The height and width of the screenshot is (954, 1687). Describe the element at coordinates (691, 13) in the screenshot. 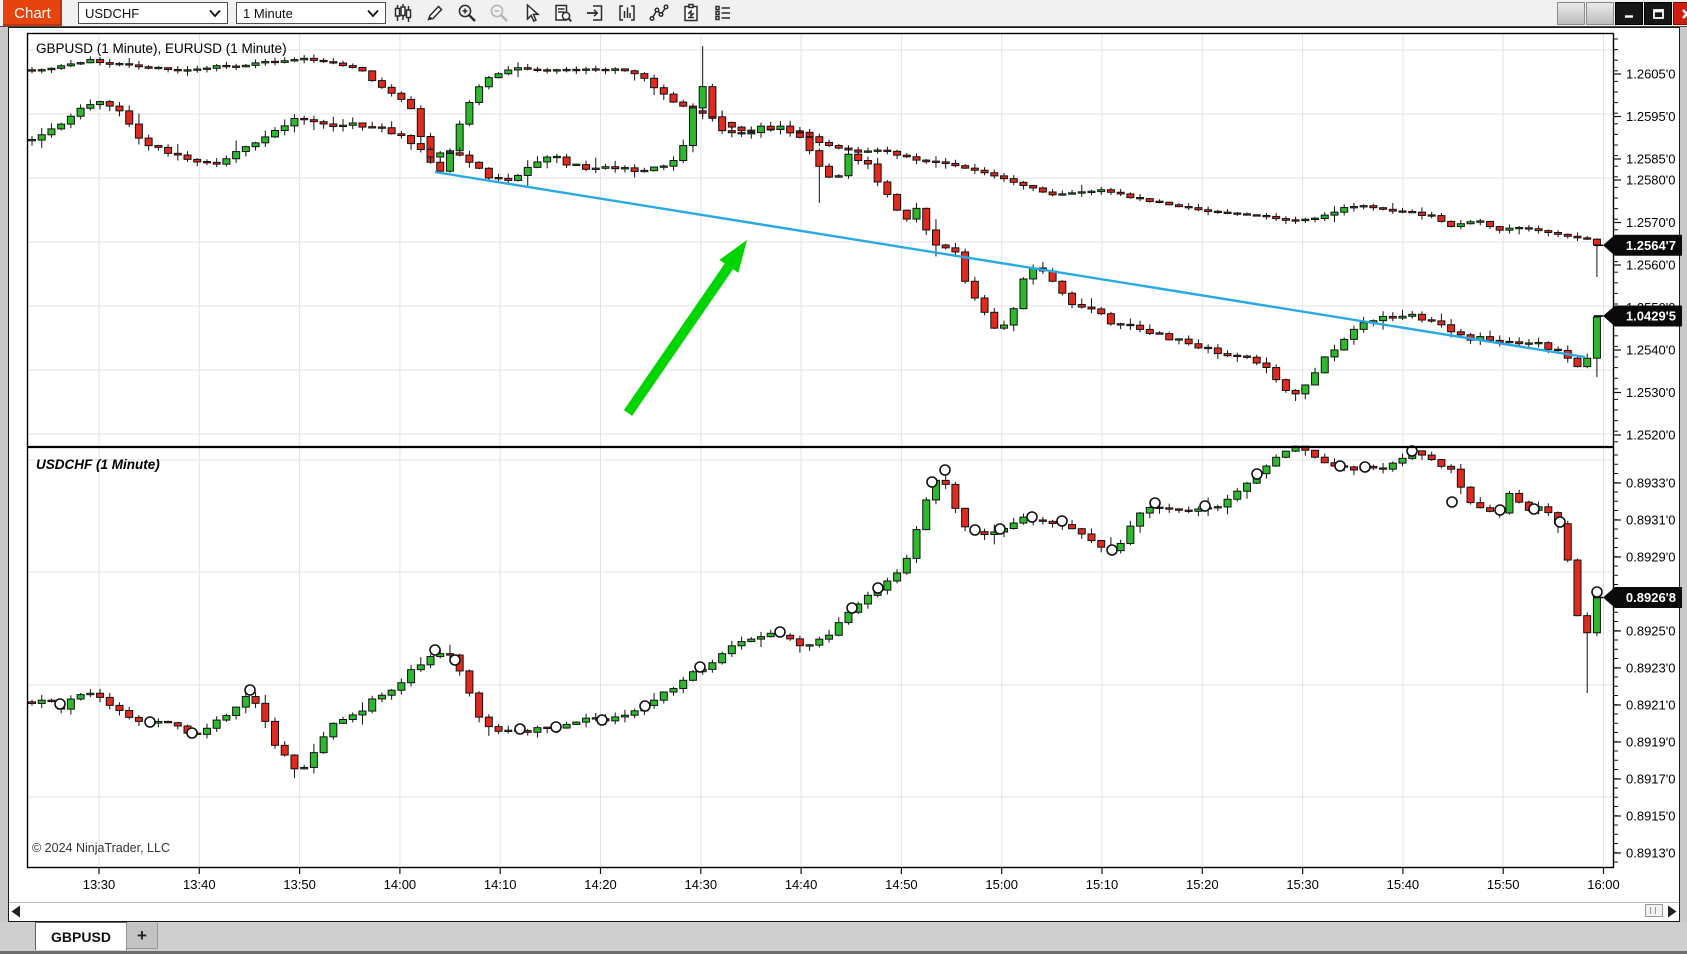

I see `strategies-icon` at that location.